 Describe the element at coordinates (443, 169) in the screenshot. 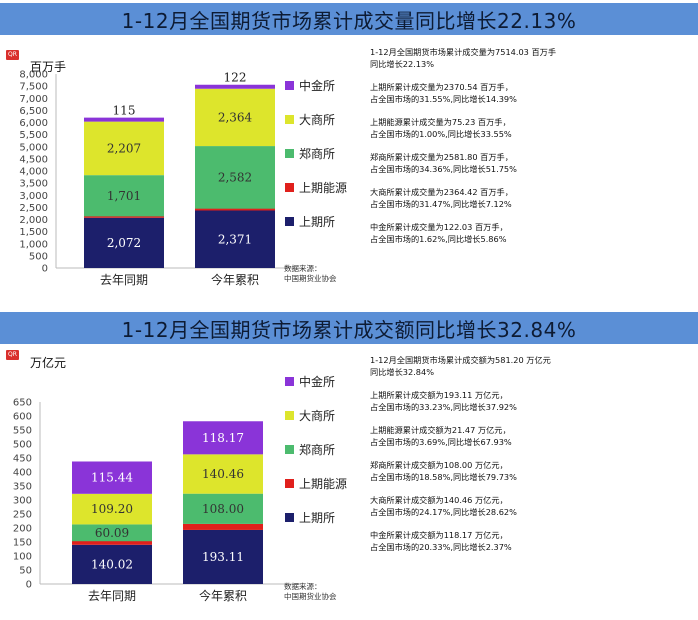

I see `note-line: 占全国市场的34.36%,同比增长51.75%` at that location.